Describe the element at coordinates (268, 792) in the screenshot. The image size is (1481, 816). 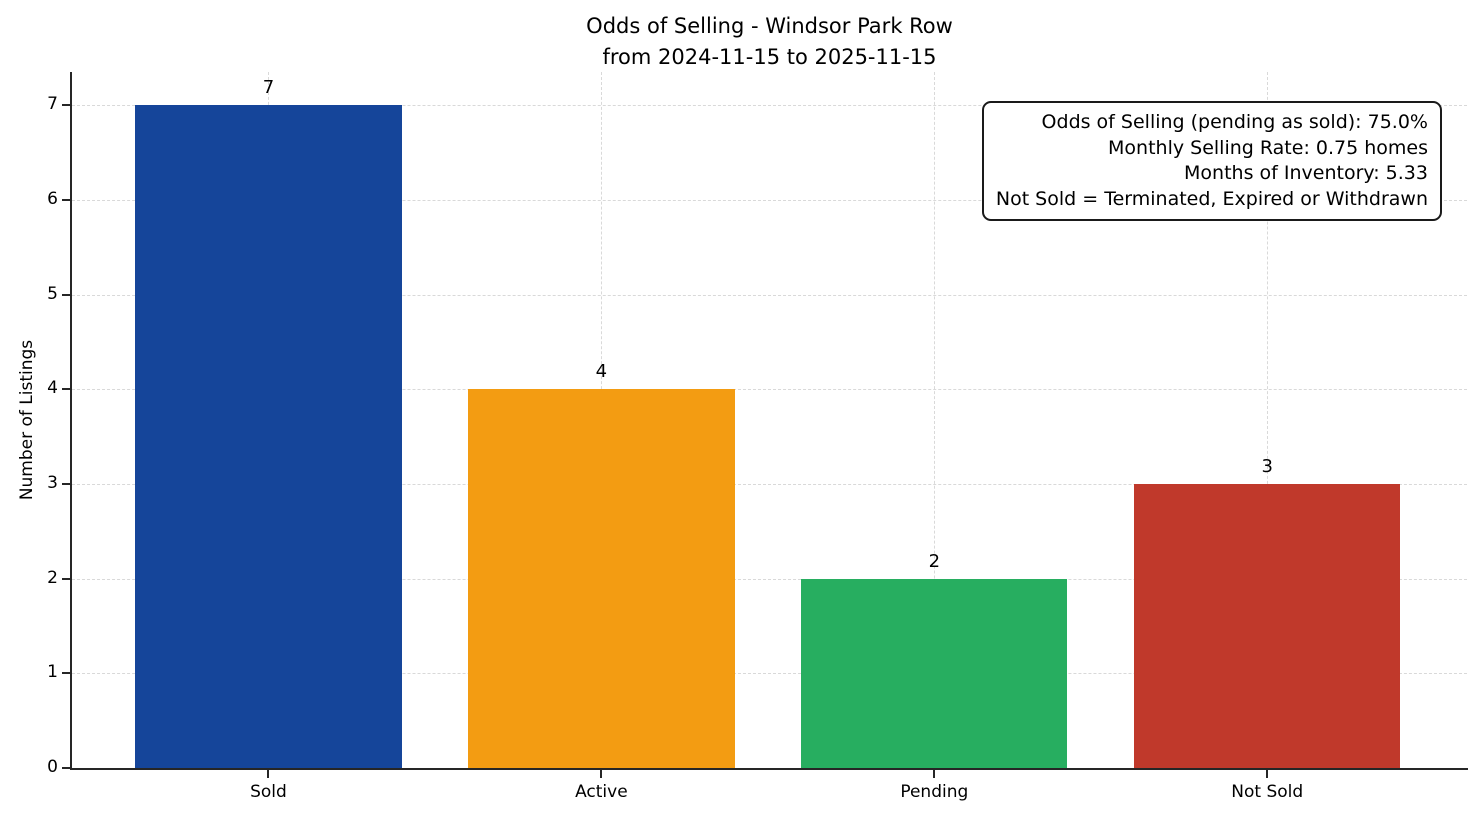
I see `x-tick-label: Sold` at that location.